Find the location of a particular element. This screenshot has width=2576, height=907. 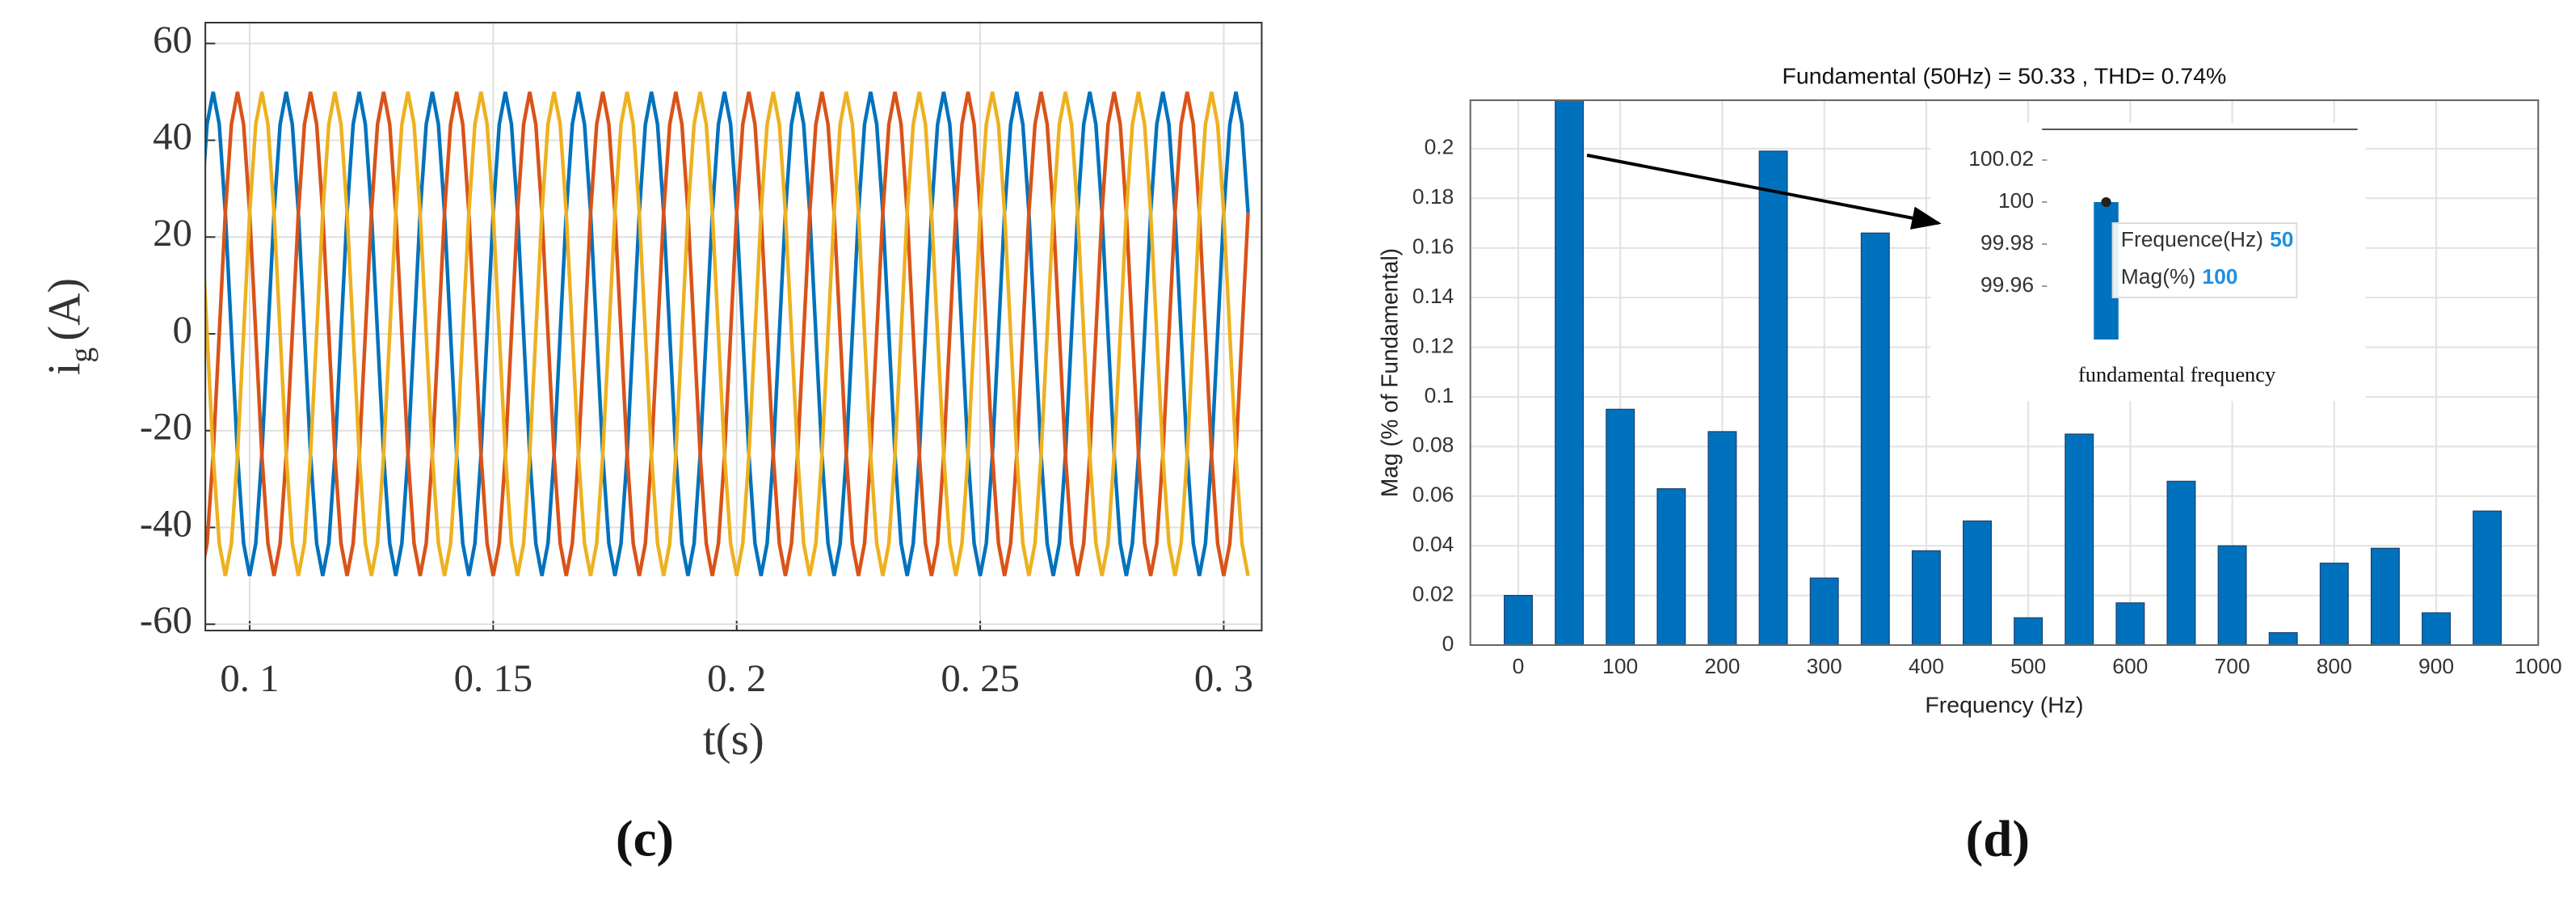

y-tick-label: -40 is located at coordinates (166, 524).